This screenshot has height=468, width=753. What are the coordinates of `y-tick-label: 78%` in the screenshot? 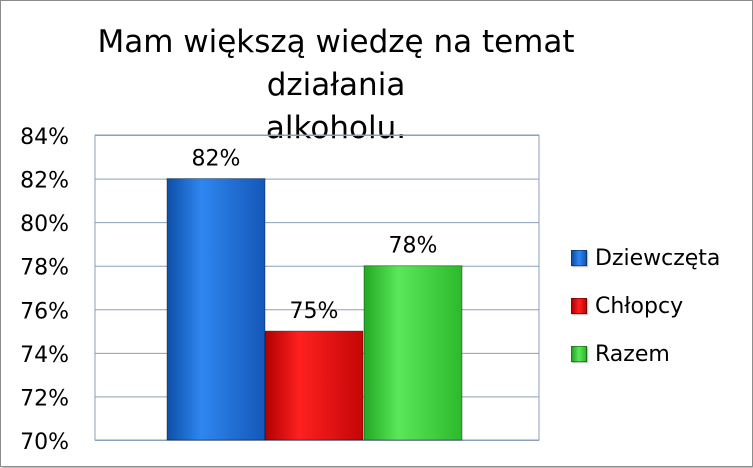 It's located at (44, 268).